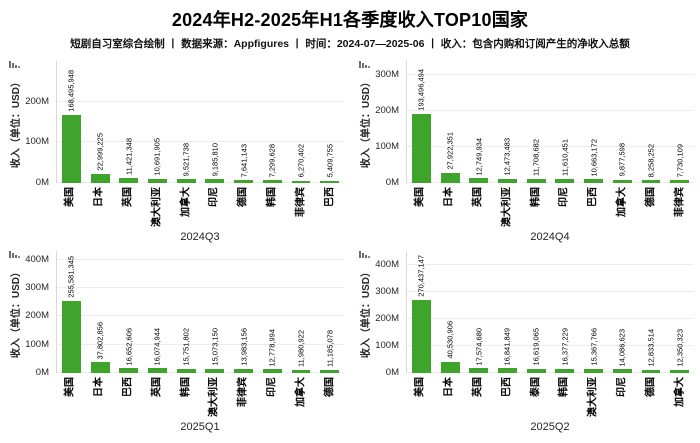  Describe the element at coordinates (376, 124) in the screenshot. I see `y-ticks: 0M 100M 200M 300M` at that location.